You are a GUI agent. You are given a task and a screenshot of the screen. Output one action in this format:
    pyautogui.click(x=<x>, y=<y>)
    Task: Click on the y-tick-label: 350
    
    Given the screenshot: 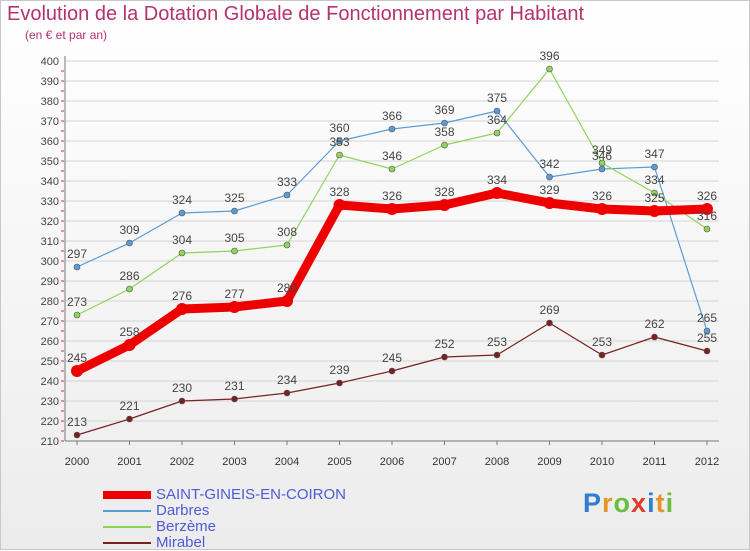 What is the action you would take?
    pyautogui.click(x=50, y=162)
    